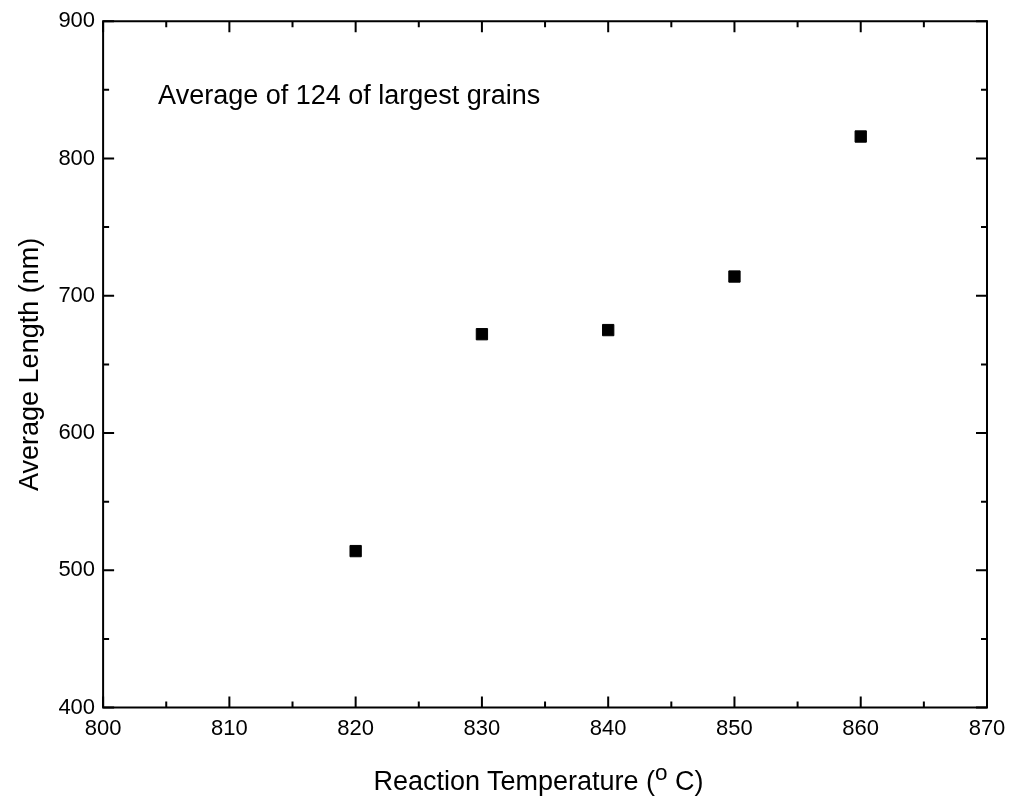 This screenshot has height=812, width=1017. What do you see at coordinates (356, 727) in the screenshot?
I see `x-tick-label: 820` at bounding box center [356, 727].